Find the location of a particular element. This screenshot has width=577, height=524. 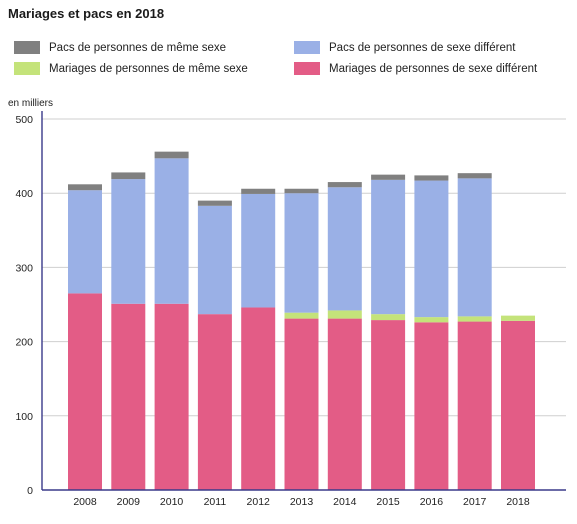

legend-label: Mariages de personnes de sexe différent is located at coordinates (433, 68).